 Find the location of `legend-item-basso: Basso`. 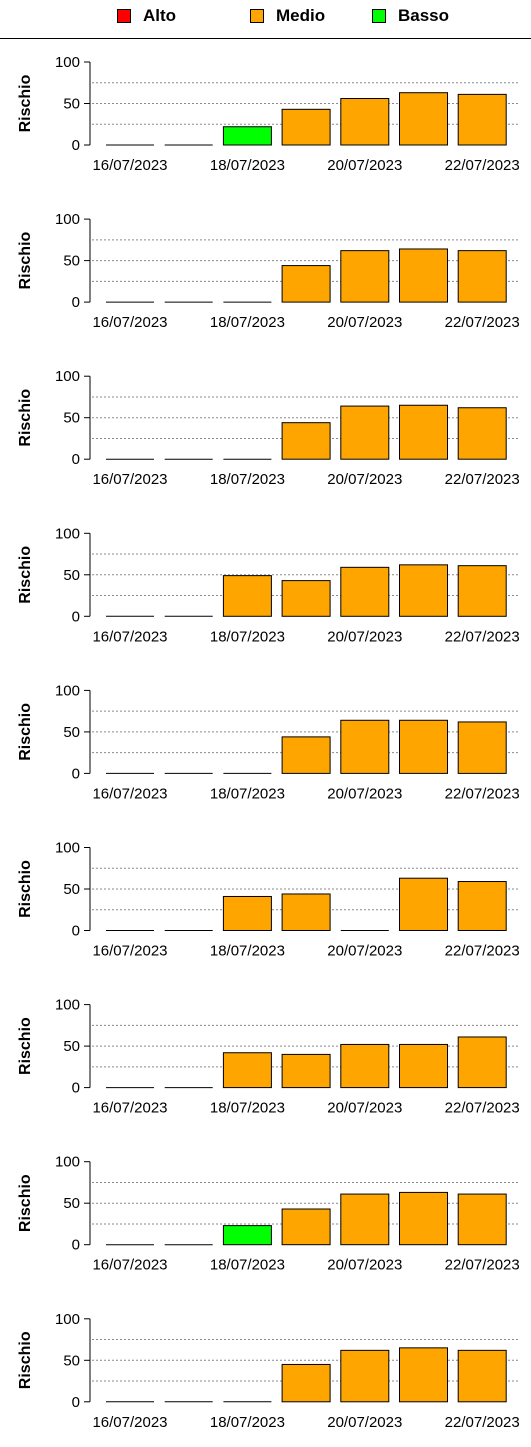

legend-item-basso: Basso is located at coordinates (410, 16).